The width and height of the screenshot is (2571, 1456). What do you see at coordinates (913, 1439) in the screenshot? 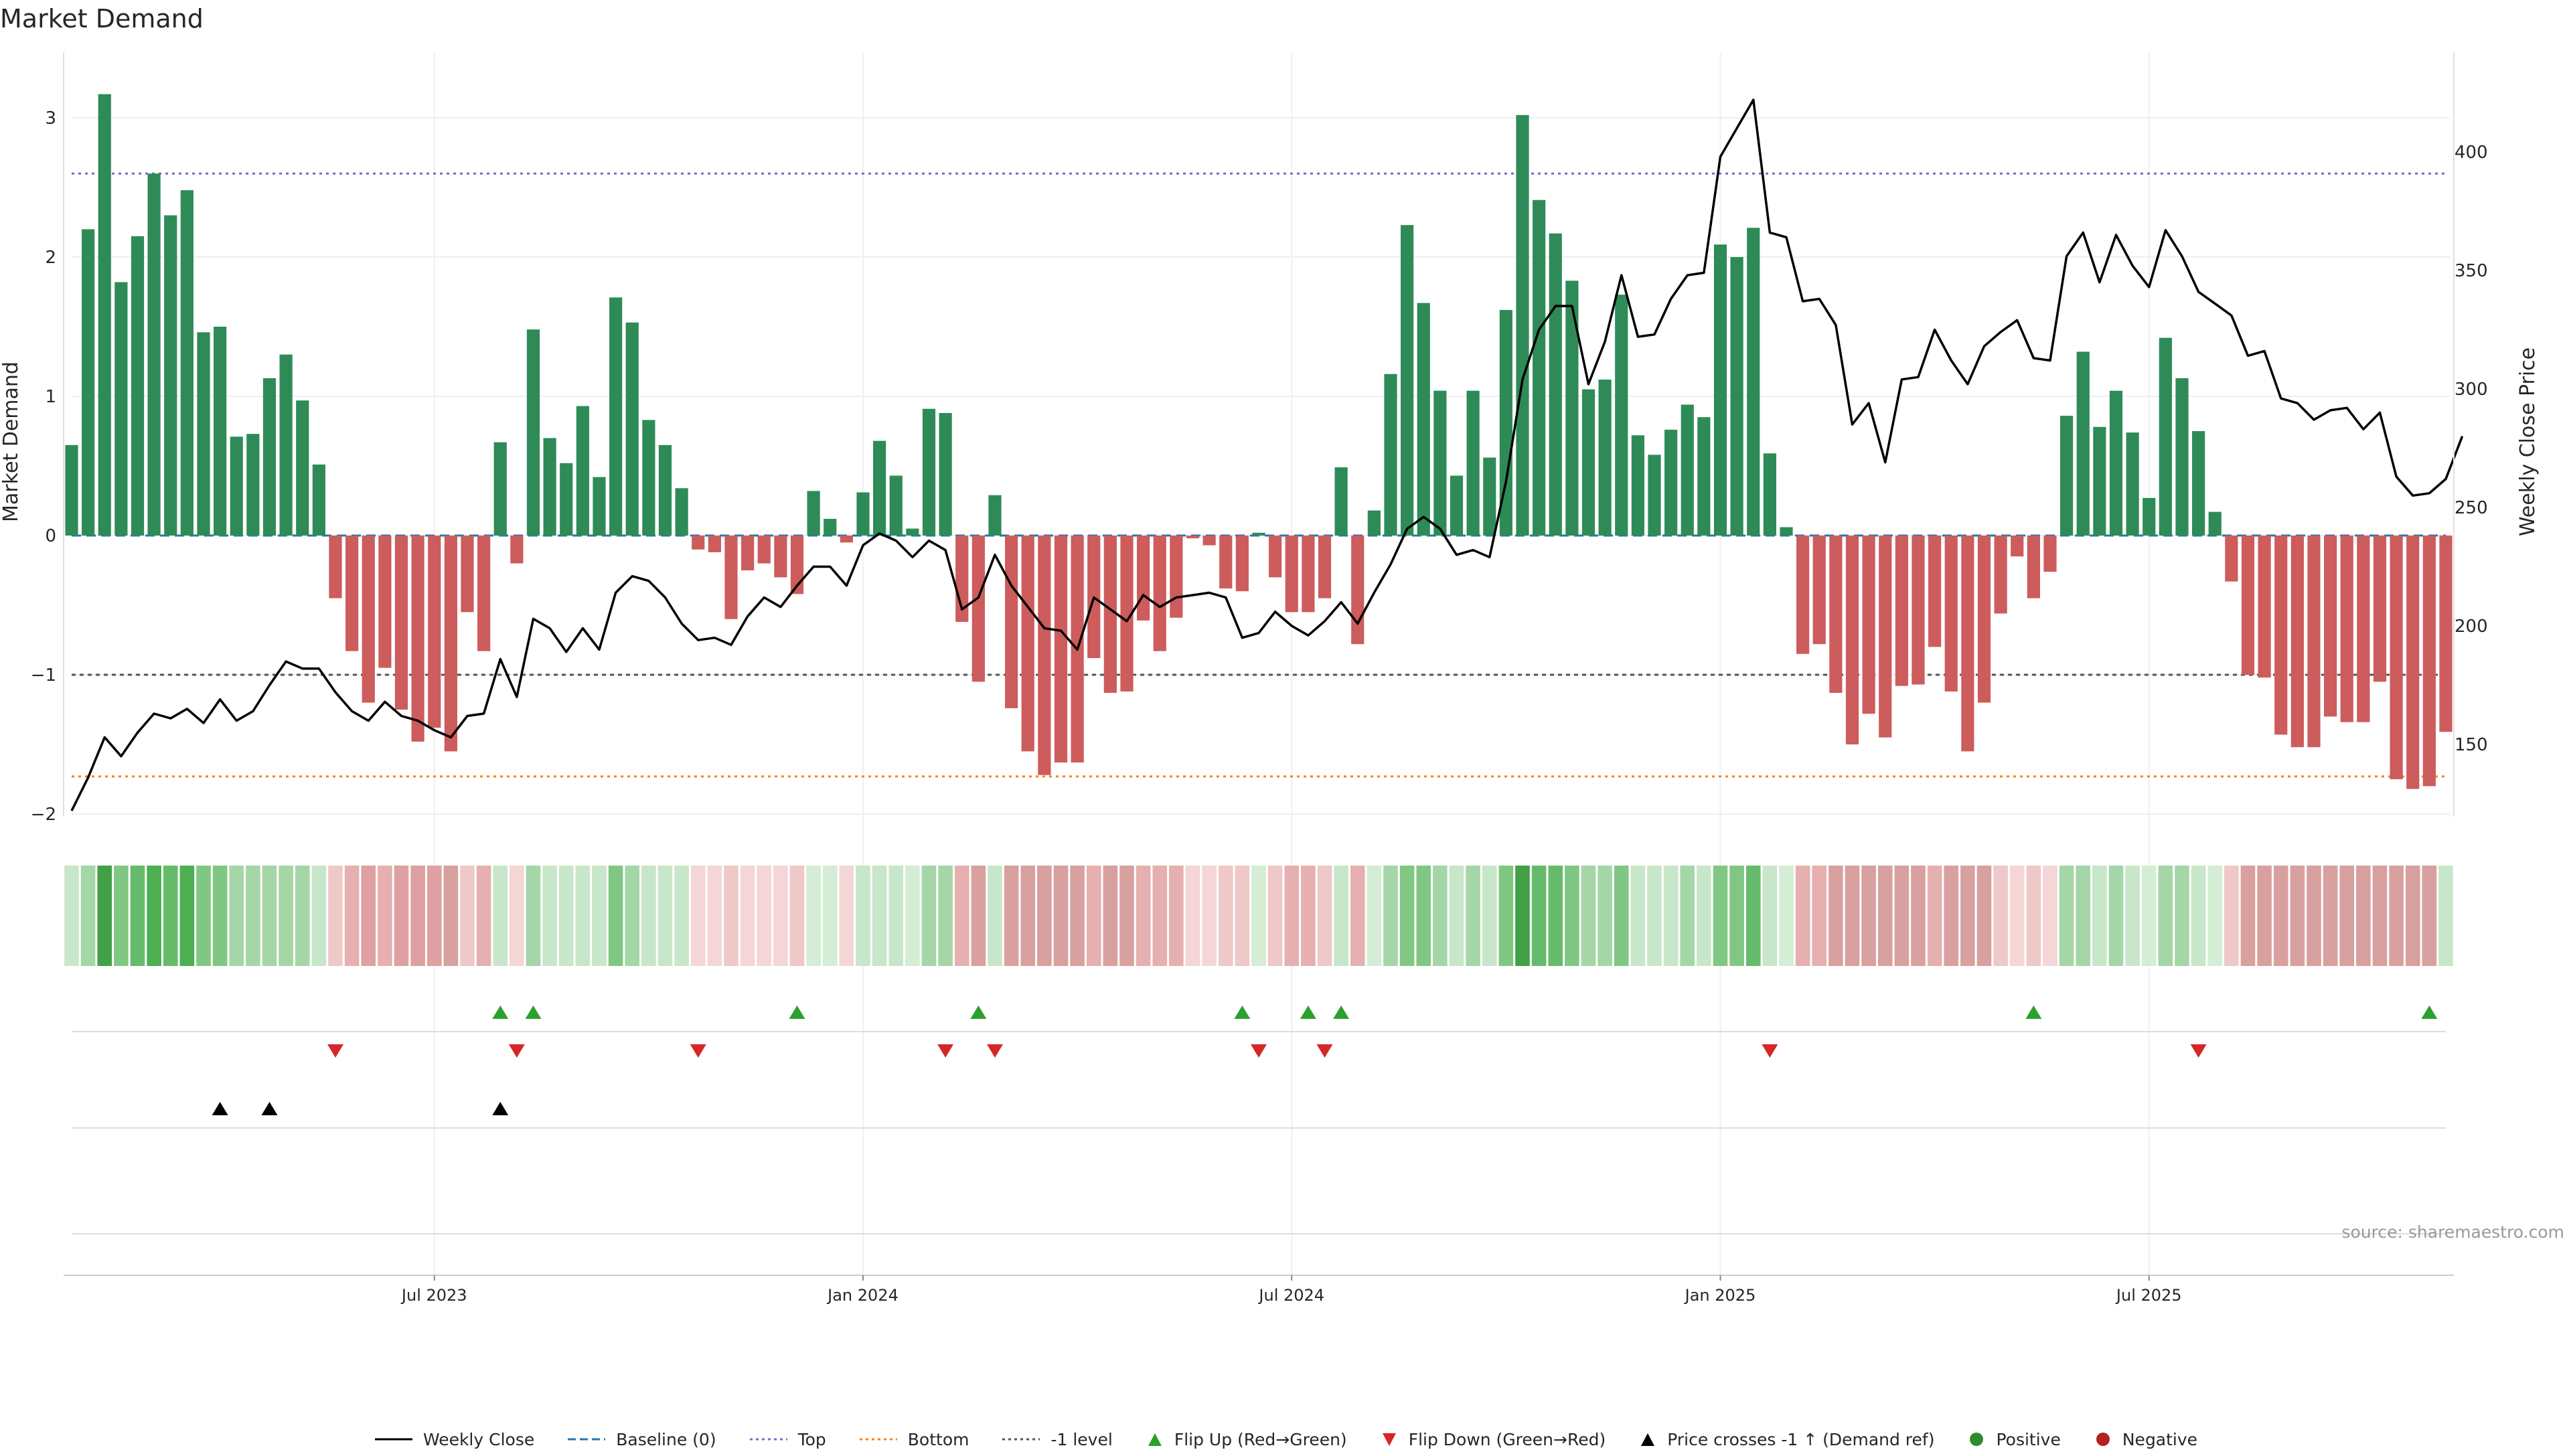
I see `legend-item: Bottom` at bounding box center [913, 1439].